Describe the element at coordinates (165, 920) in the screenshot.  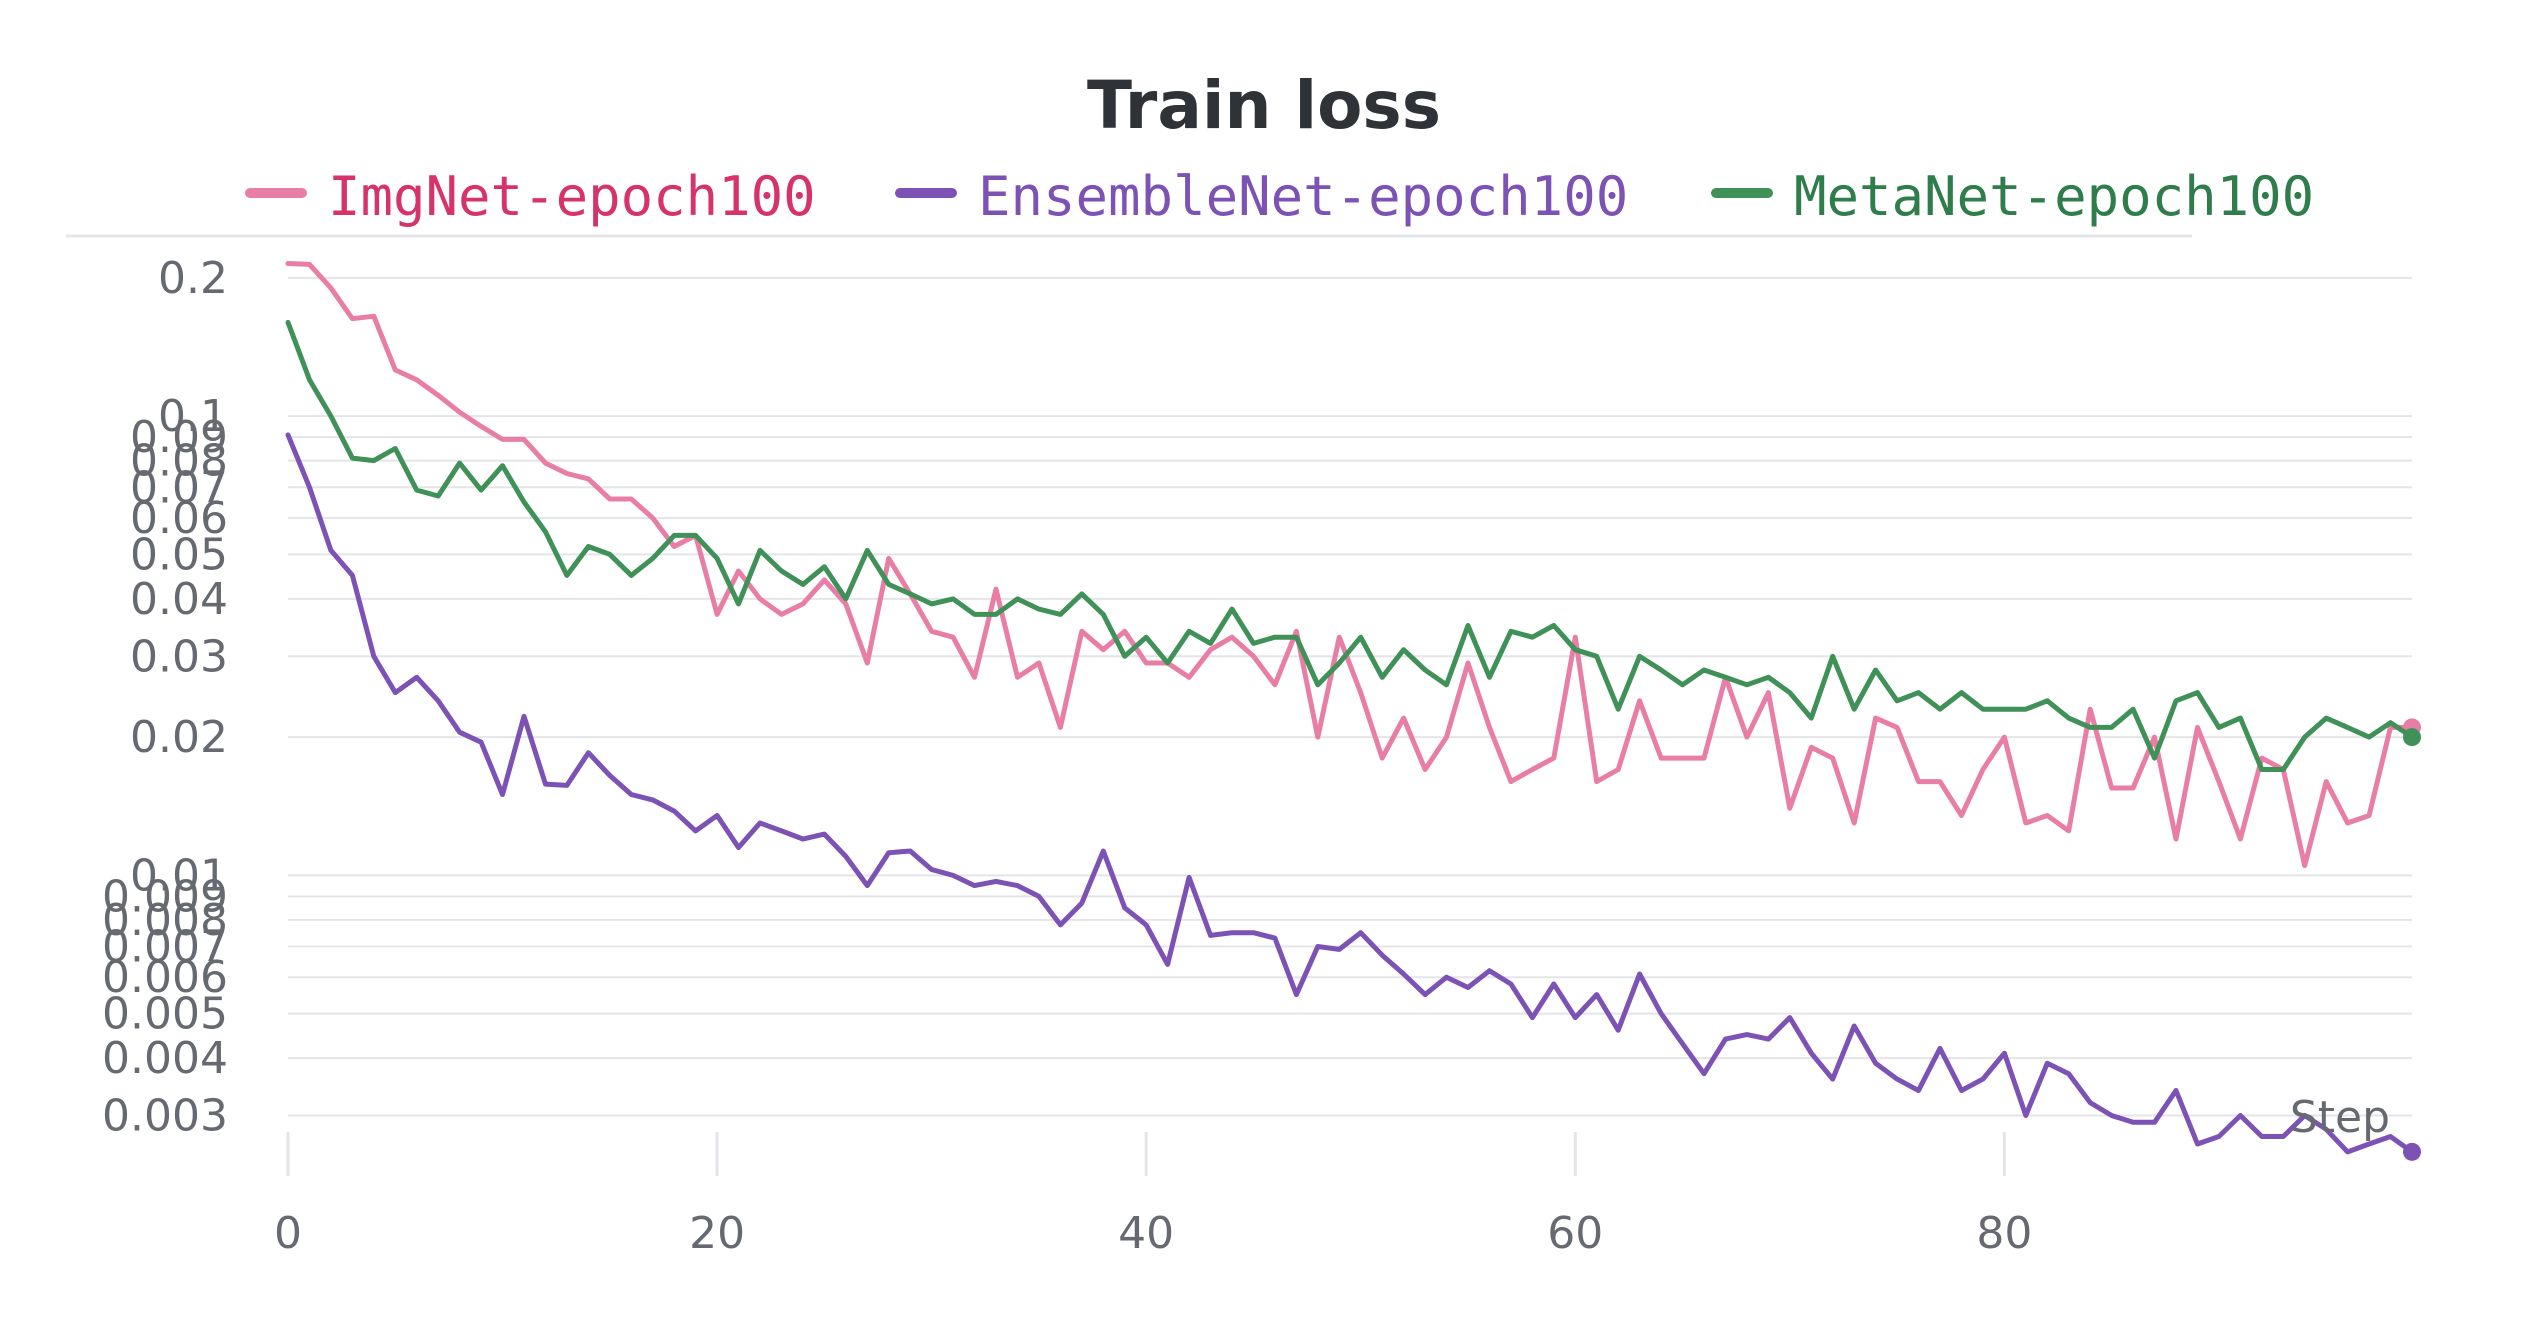
I see `y-tick-label: 0.008` at that location.